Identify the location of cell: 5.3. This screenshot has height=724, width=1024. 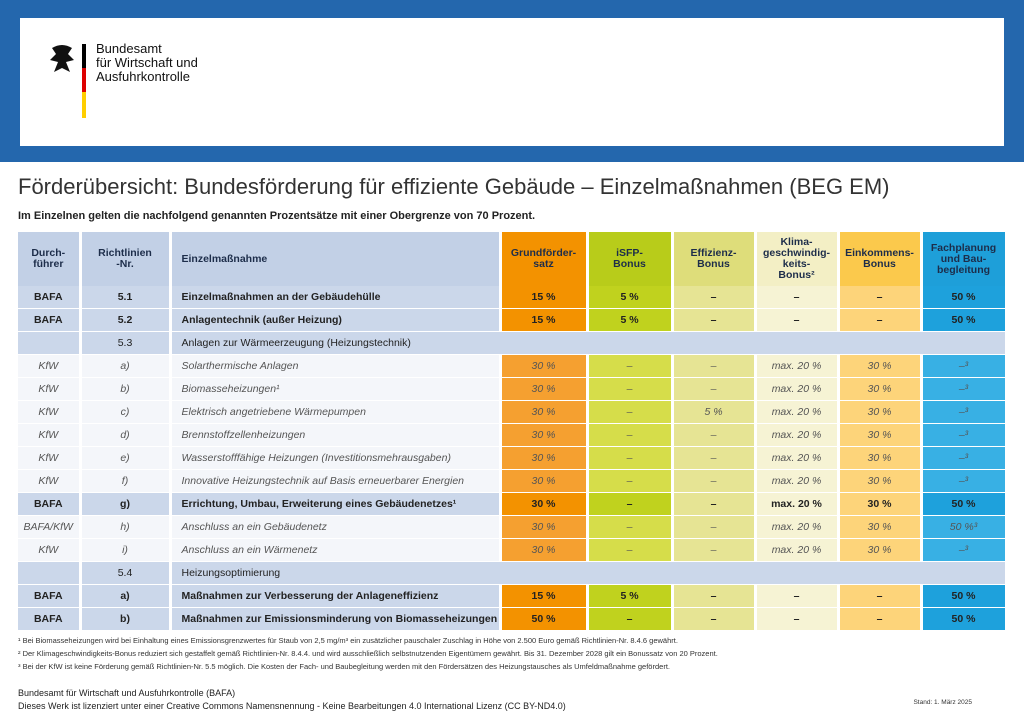
(126, 343).